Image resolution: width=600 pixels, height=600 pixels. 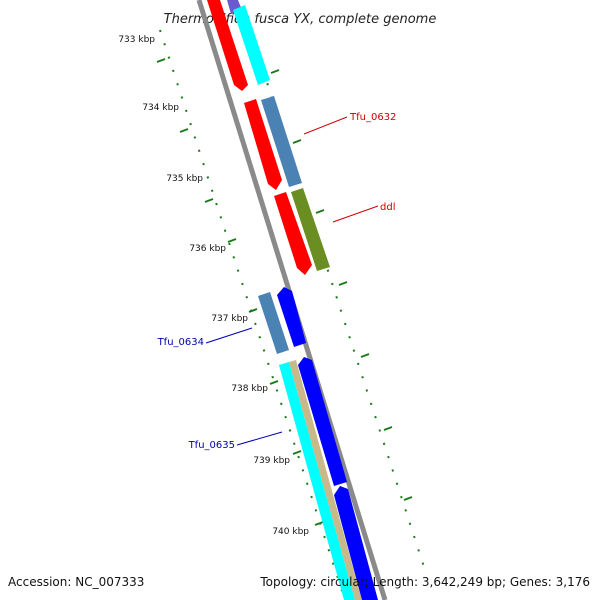 What do you see at coordinates (271, 461) in the screenshot?
I see `tick-label: 739 kbp` at bounding box center [271, 461].